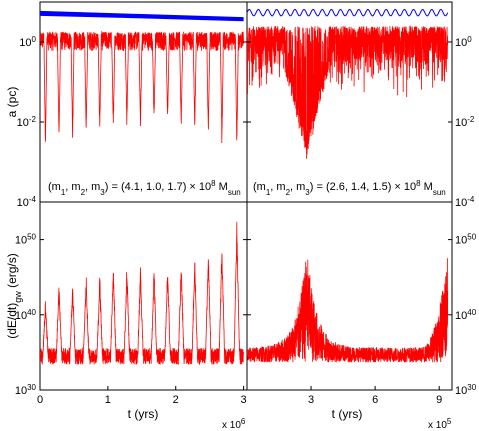 This screenshot has height=431, width=479. Describe the element at coordinates (375, 400) in the screenshot. I see `bottom-right-xtick-label-1: 6` at that location.